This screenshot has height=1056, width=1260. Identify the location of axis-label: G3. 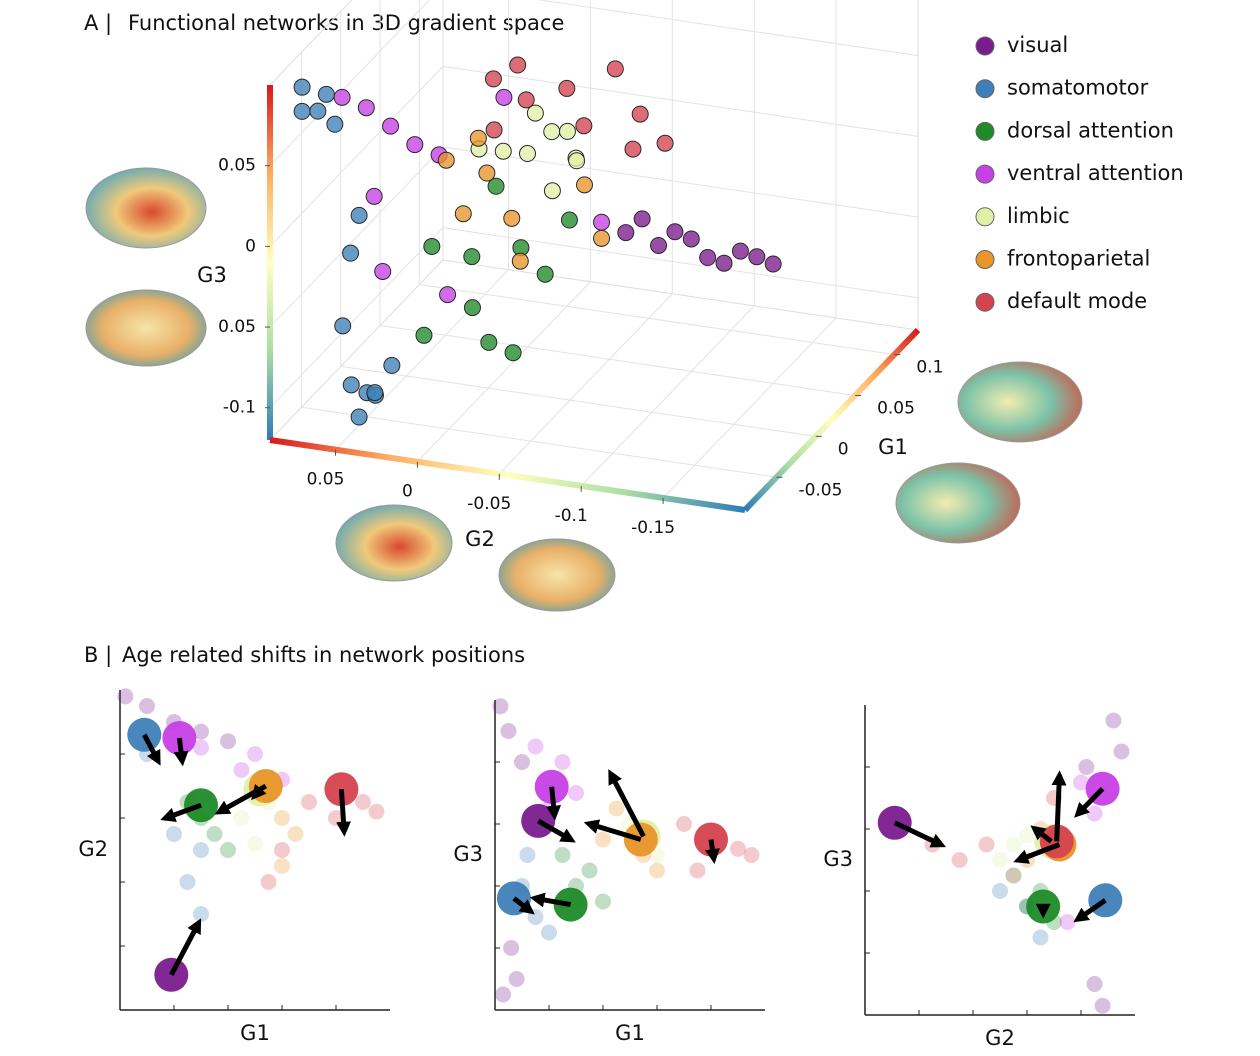
(468, 854).